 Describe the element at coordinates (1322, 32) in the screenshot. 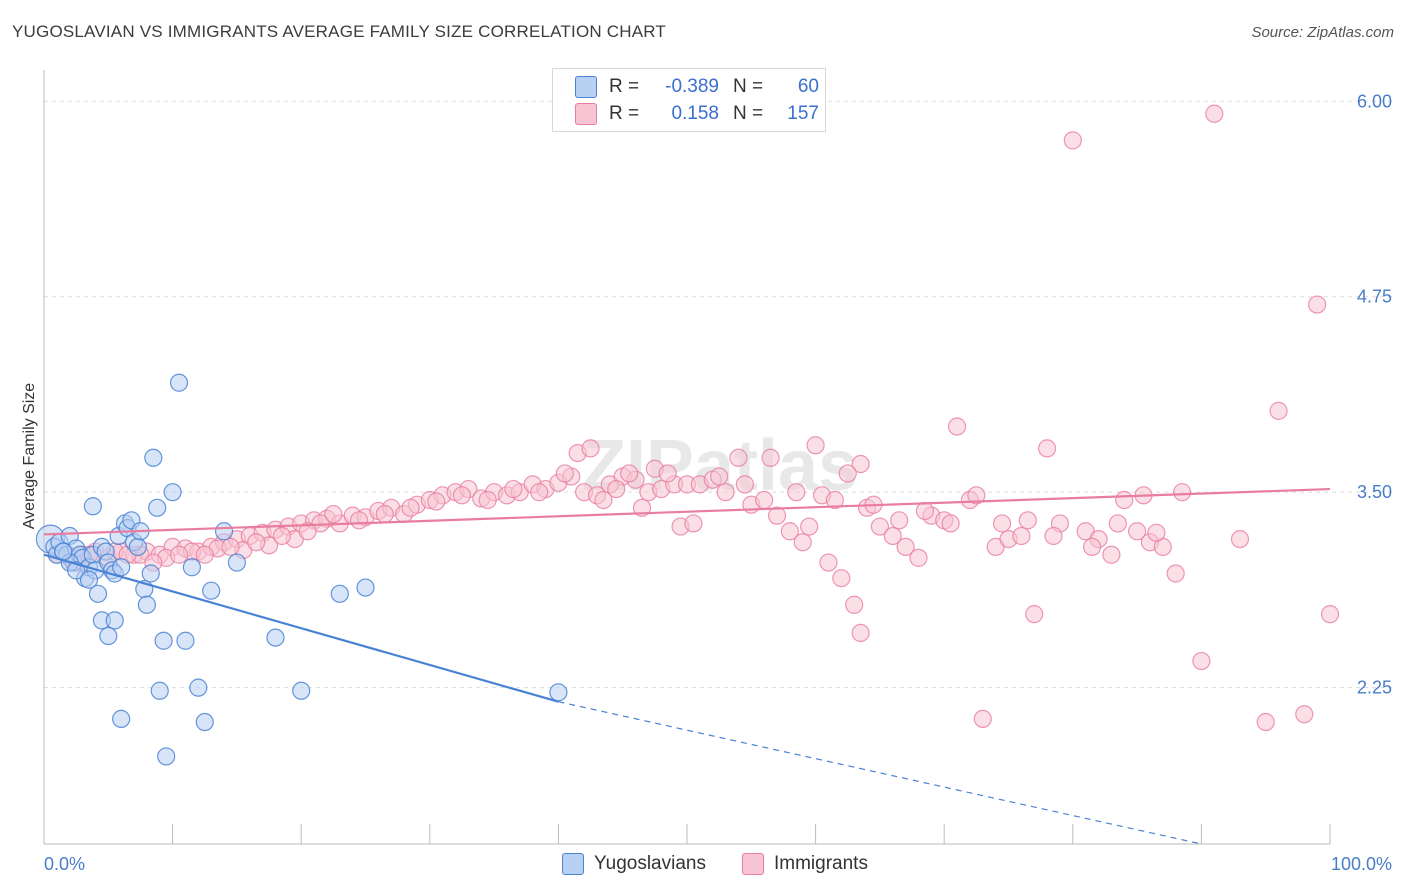

I see `source-label: Source: ZipAtlas.com` at that location.